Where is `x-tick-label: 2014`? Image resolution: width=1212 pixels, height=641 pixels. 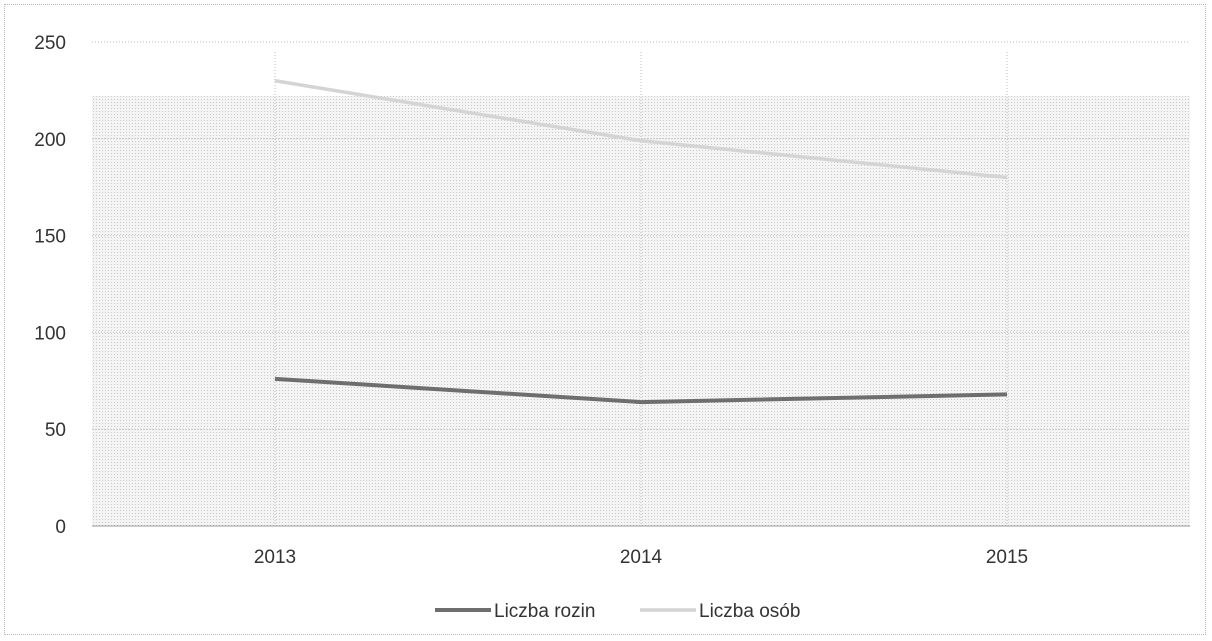
x-tick-label: 2014 is located at coordinates (641, 557).